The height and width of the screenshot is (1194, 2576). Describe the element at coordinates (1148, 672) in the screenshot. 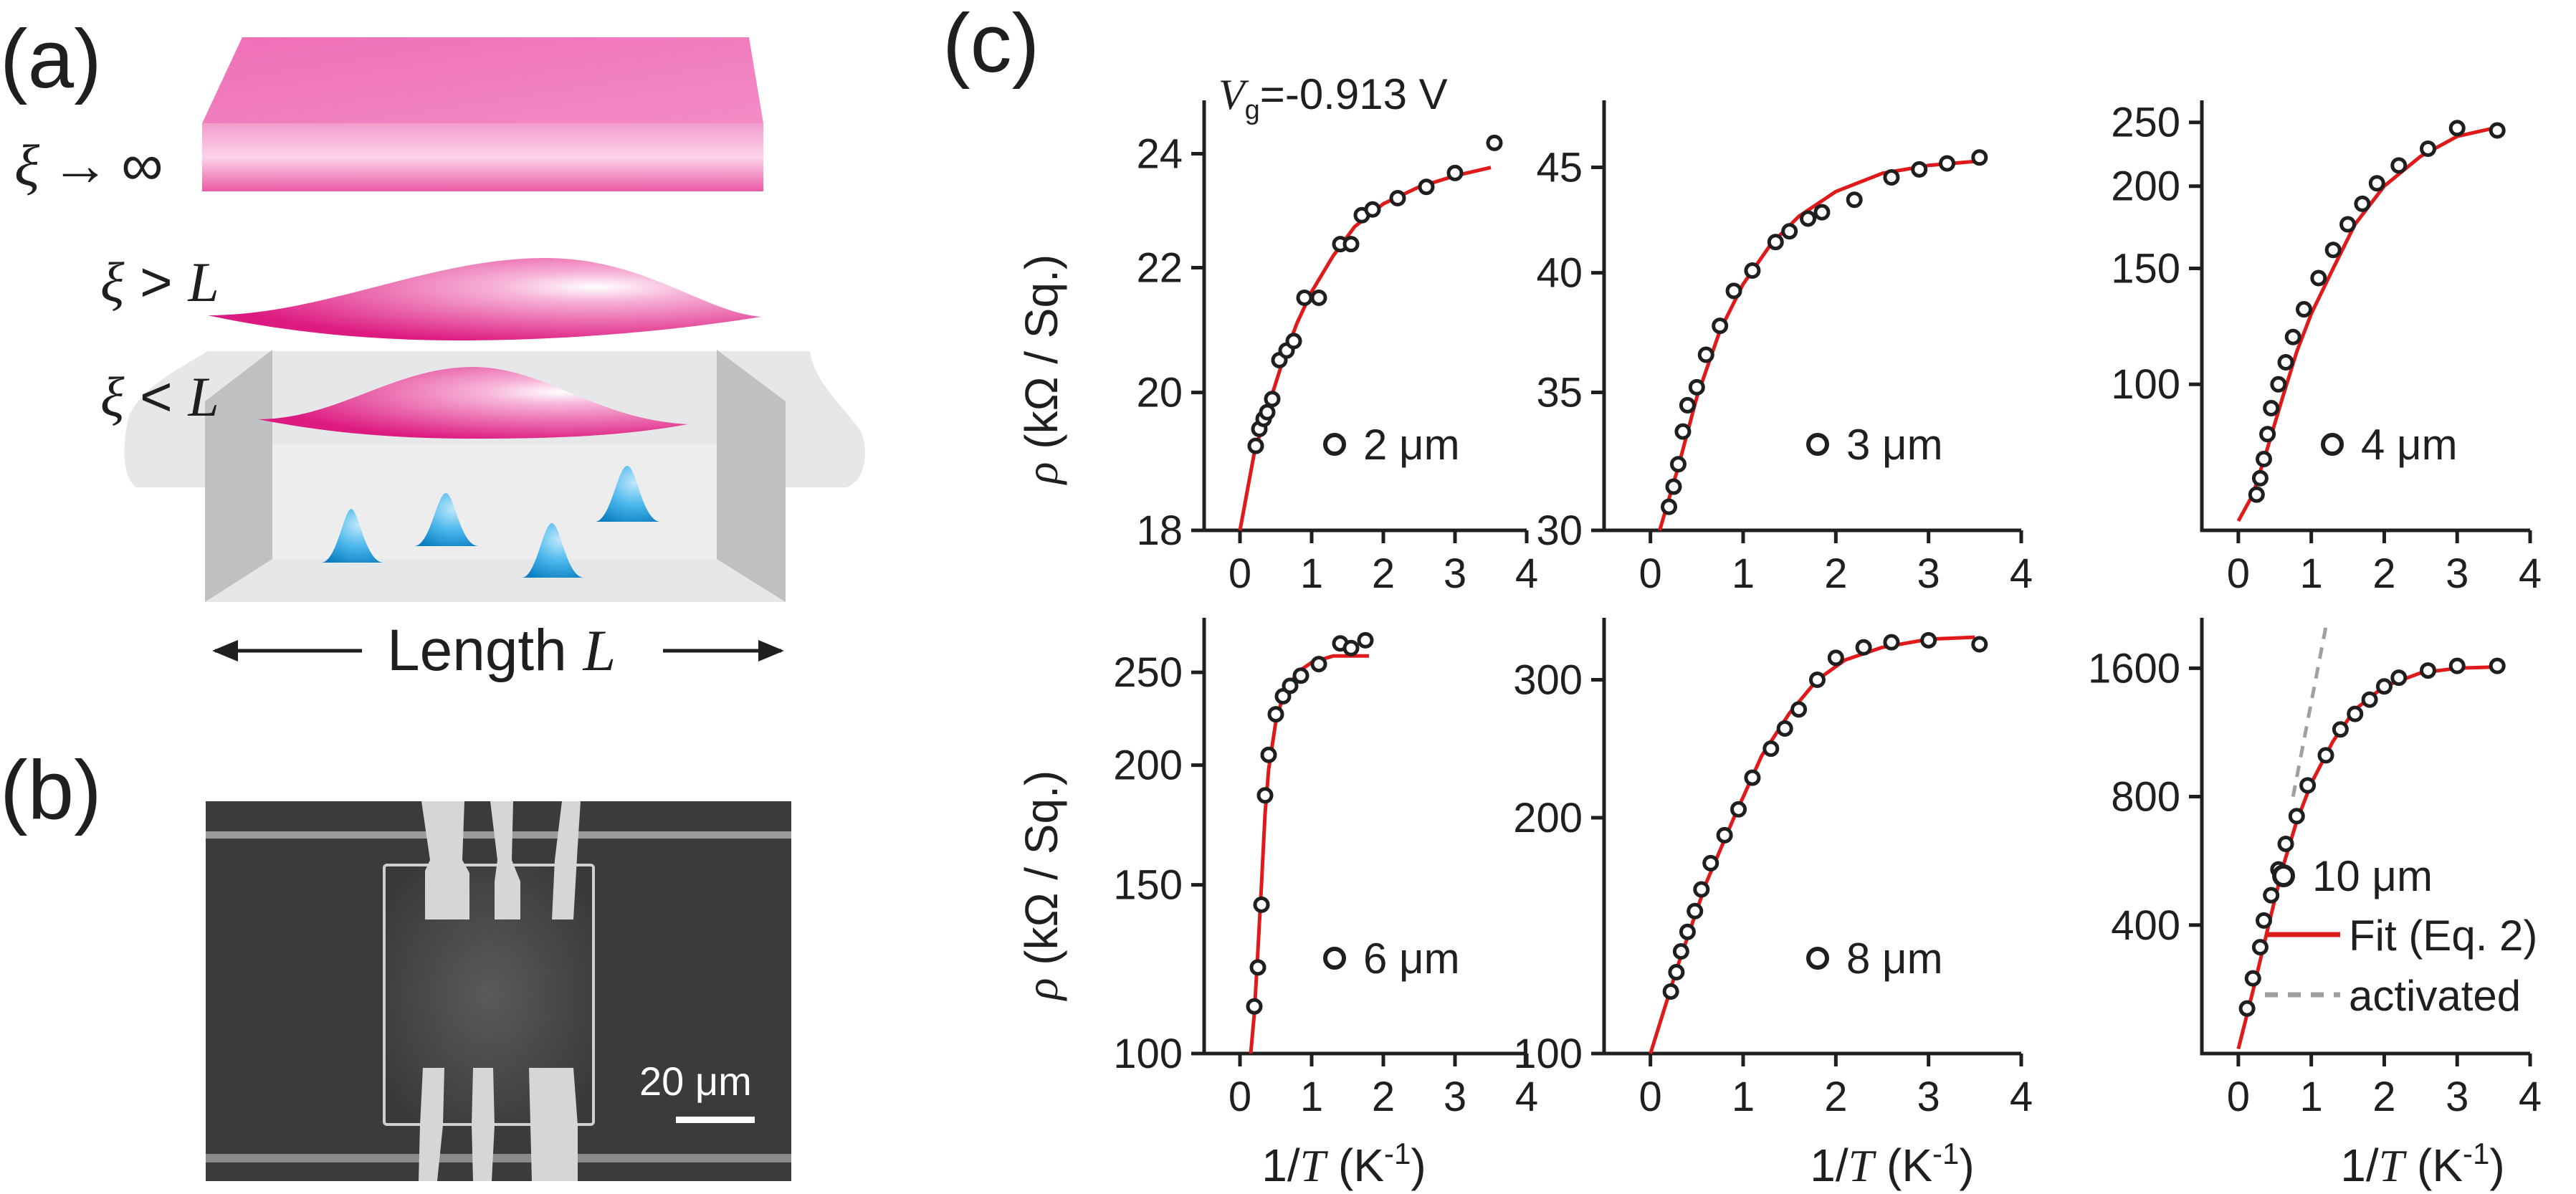

I see `y-tick-label: 250` at that location.